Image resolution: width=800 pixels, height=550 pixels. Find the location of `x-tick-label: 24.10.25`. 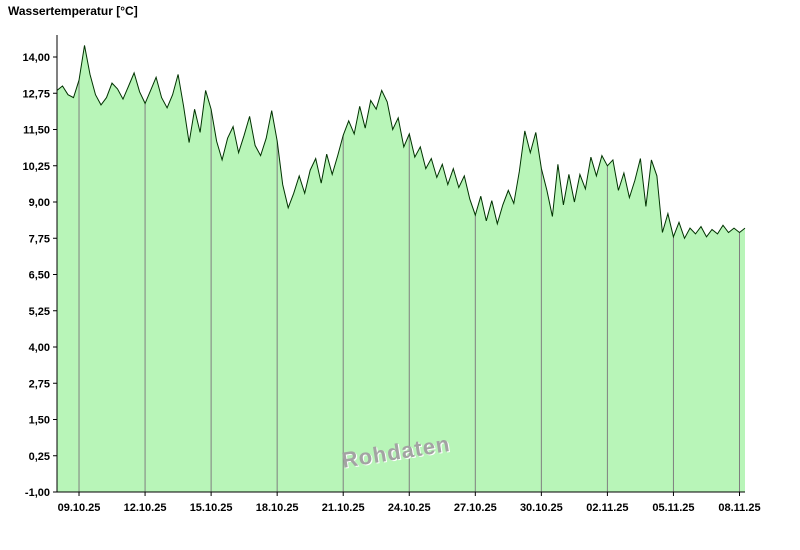

x-tick-label: 24.10.25 is located at coordinates (409, 508).